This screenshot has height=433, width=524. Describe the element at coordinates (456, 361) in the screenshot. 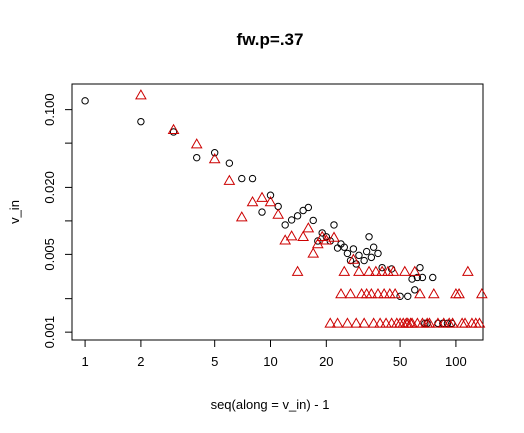

I see `x-tick-label: 100` at that location.